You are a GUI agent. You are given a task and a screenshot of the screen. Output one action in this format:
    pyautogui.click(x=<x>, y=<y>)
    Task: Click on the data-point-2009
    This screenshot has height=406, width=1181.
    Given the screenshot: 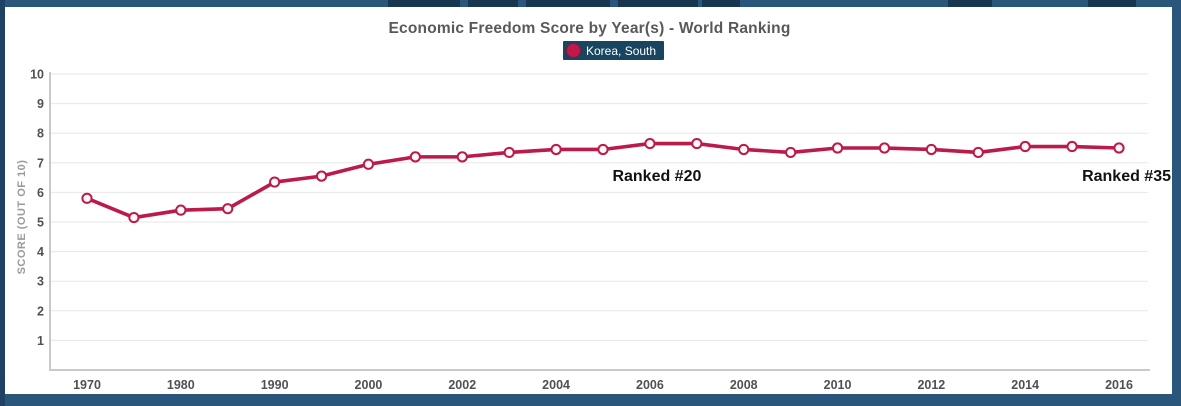 What is the action you would take?
    pyautogui.click(x=791, y=152)
    